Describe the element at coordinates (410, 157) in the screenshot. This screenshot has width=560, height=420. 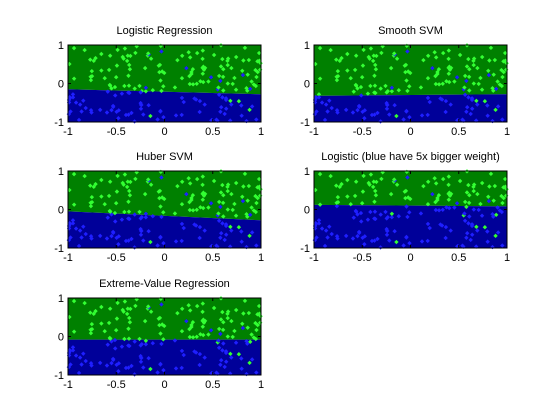
I see `subplot-title: Logistic (blue have 5x bigger weight)` at that location.